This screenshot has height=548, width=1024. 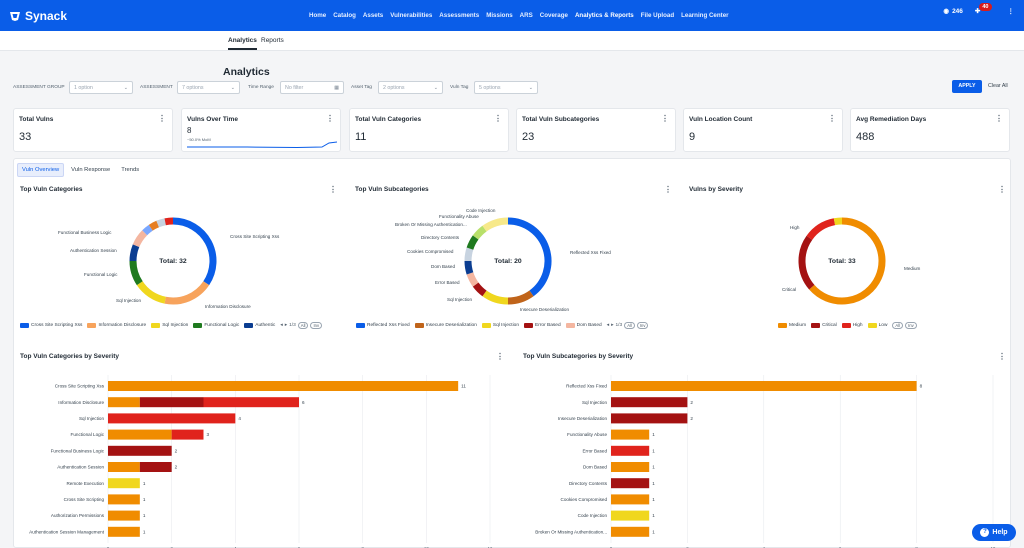 What do you see at coordinates (101, 87) in the screenshot?
I see `assessment-group-select: 1 option ⌄` at bounding box center [101, 87].